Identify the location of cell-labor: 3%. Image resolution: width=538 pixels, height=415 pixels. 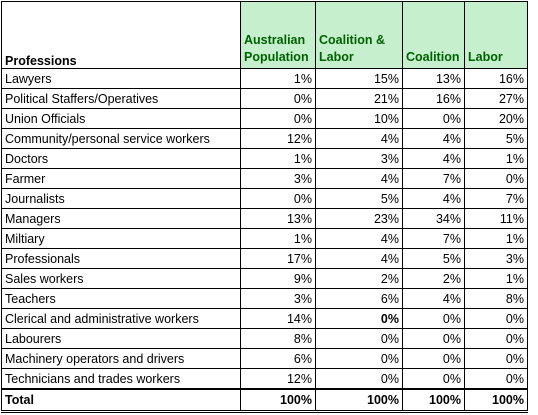
(496, 258).